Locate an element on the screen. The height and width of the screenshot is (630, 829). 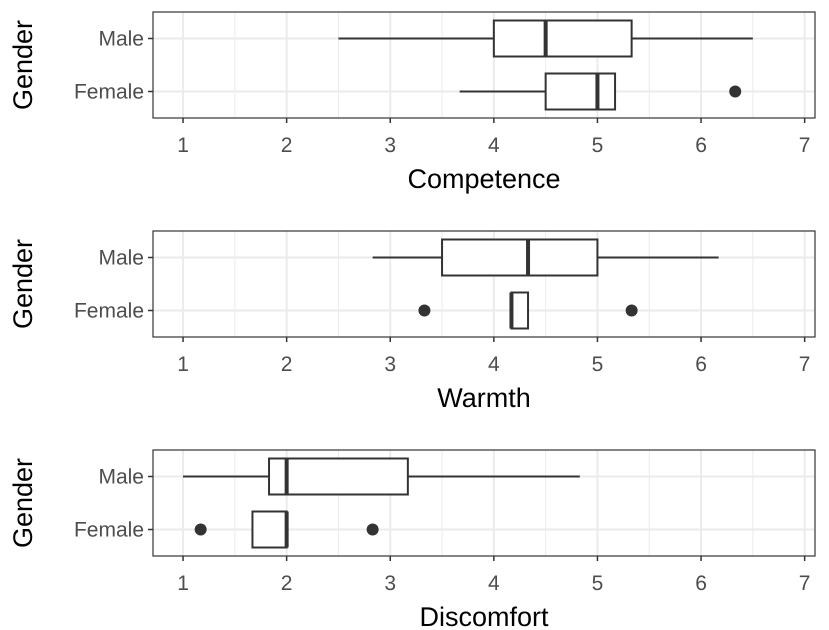
x-axis-title: Competence is located at coordinates (484, 179).